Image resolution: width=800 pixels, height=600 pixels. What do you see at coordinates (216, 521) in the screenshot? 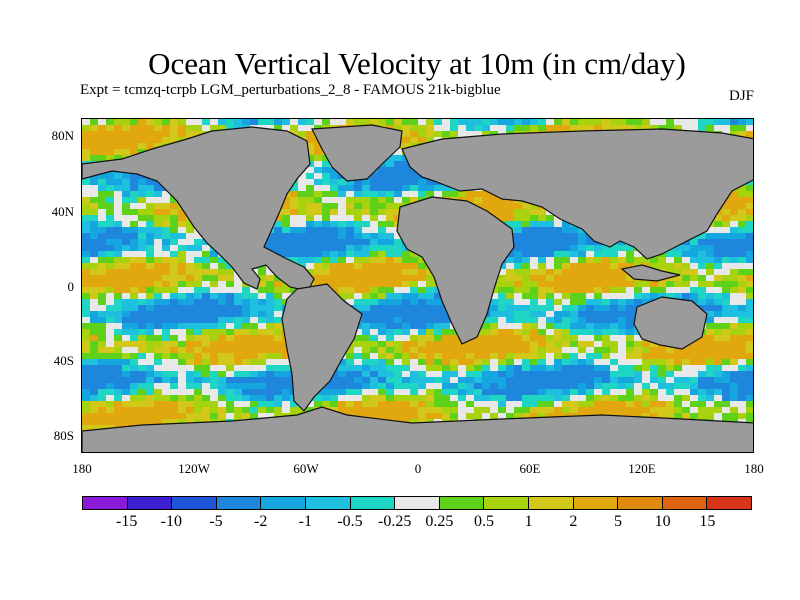
I see `colorbar-tick-label: -5` at bounding box center [216, 521].